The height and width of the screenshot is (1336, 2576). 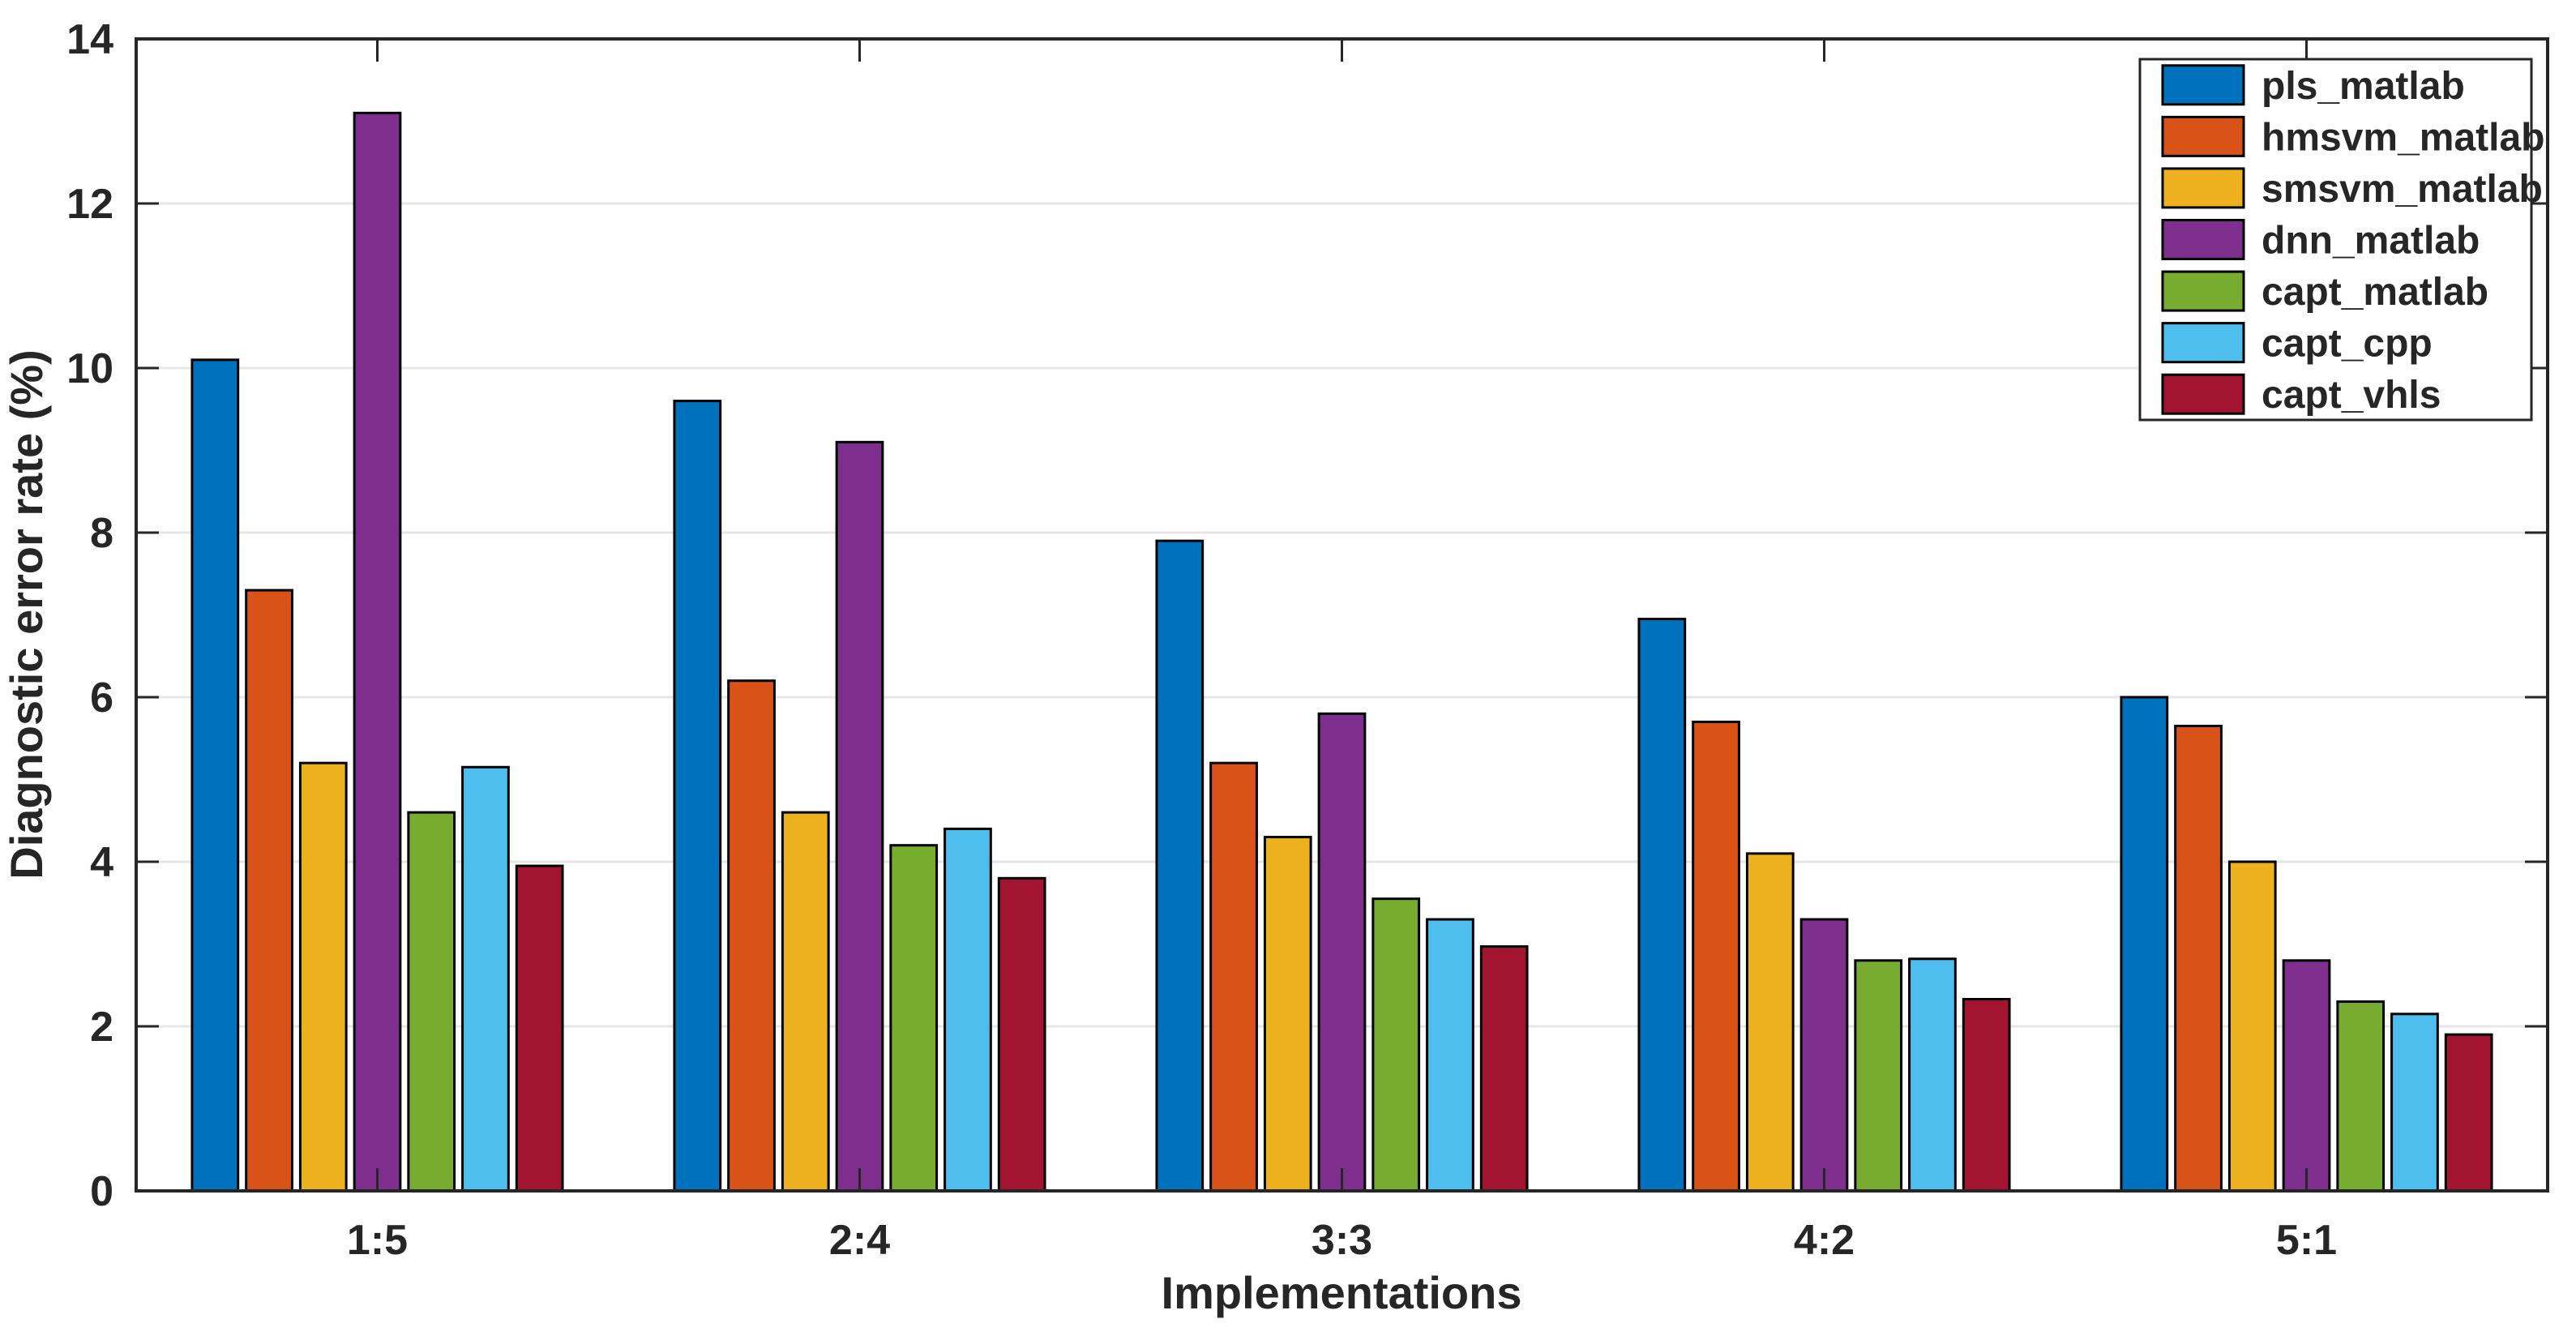 What do you see at coordinates (2203, 136) in the screenshot?
I see `legend-swatch-hmsvm_matlab` at bounding box center [2203, 136].